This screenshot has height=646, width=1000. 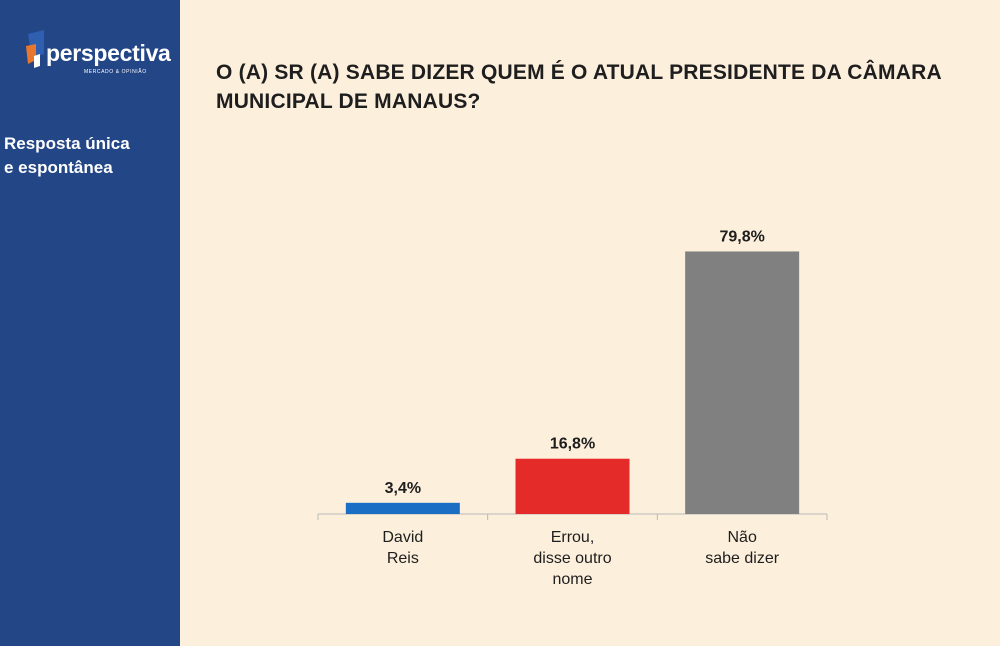 What do you see at coordinates (741, 236) in the screenshot?
I see `data-label-3: 79,8%` at bounding box center [741, 236].